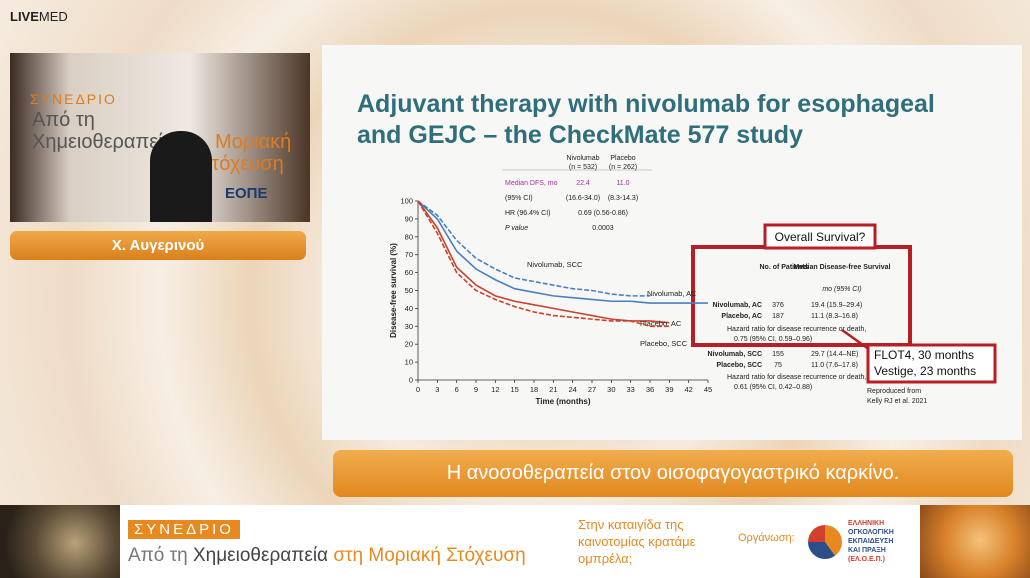  I want to click on y-tick-label: 0, so click(411, 380).